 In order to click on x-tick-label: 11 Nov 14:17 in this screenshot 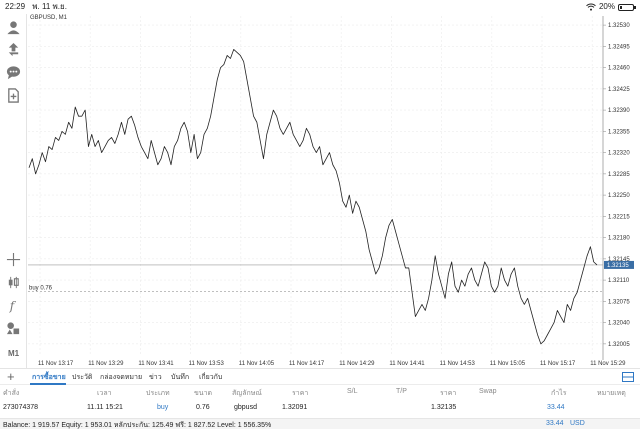, I will do `click(307, 364)`.